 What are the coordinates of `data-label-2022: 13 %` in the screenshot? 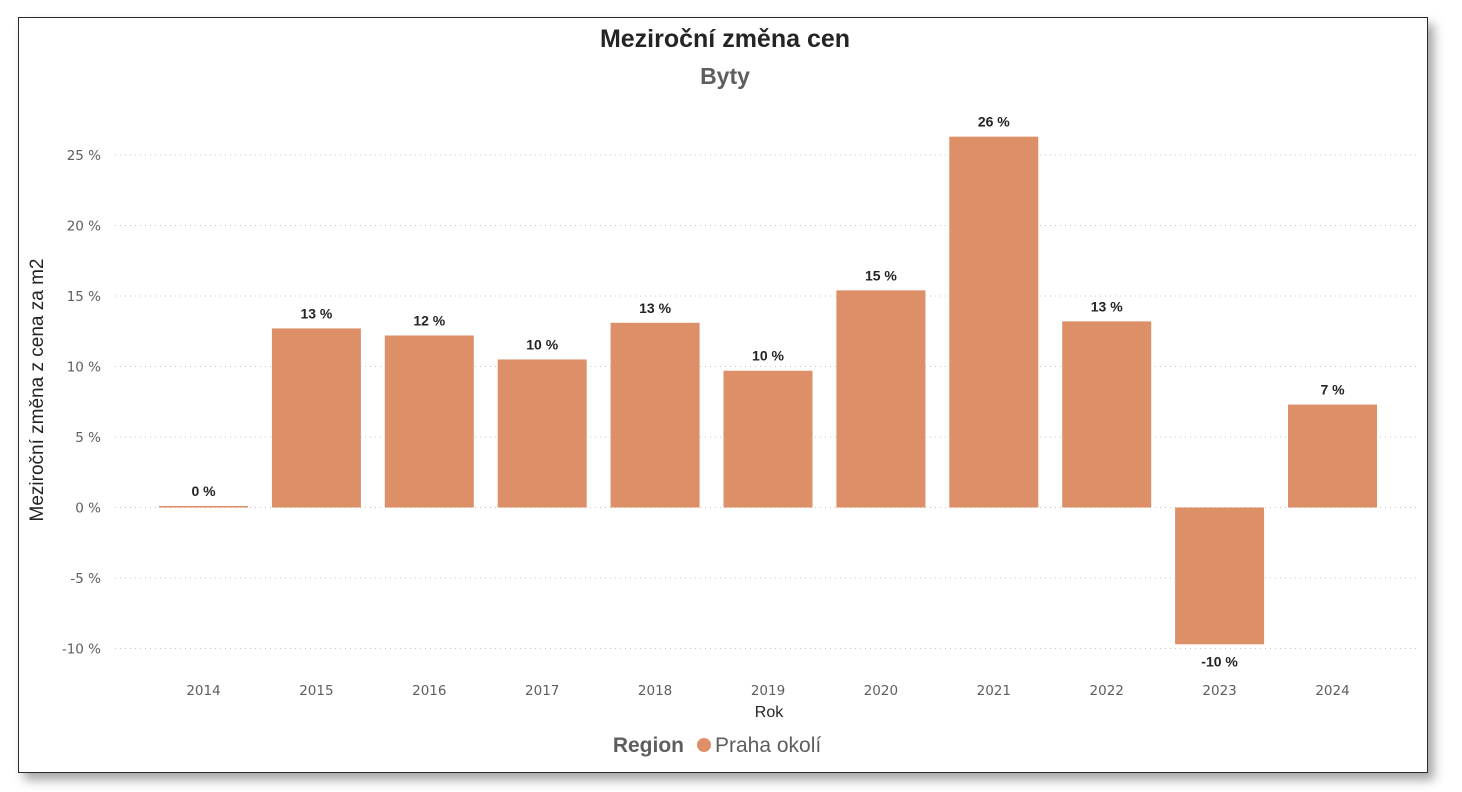 It's located at (1107, 306).